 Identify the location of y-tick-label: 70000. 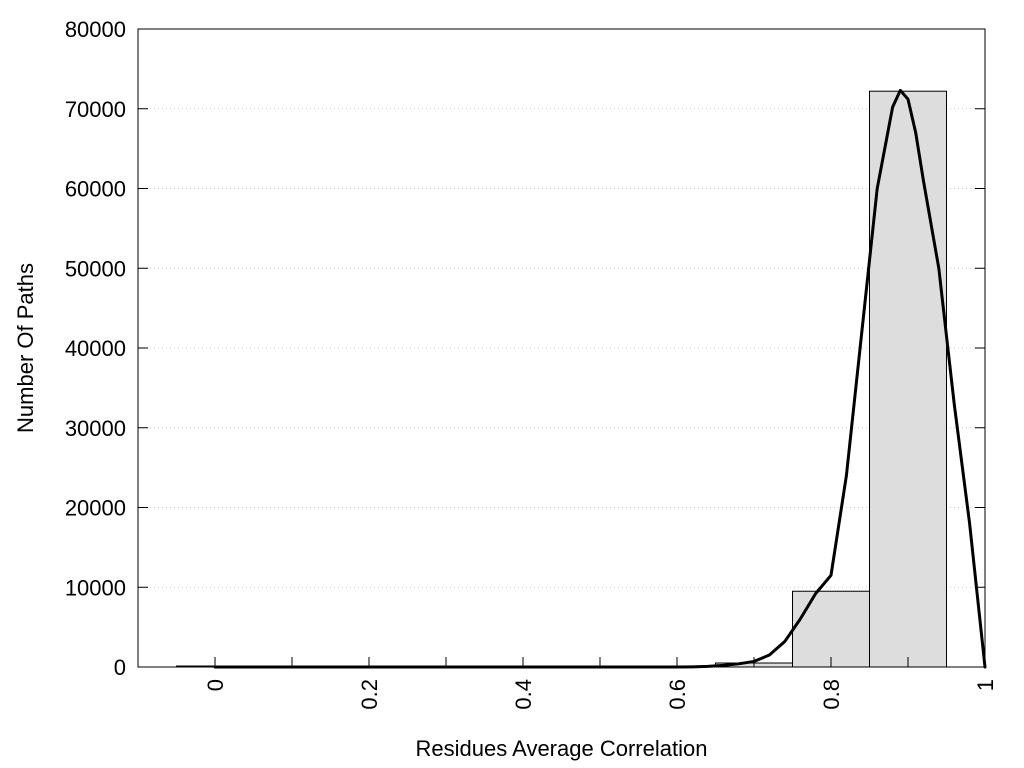
(95, 109).